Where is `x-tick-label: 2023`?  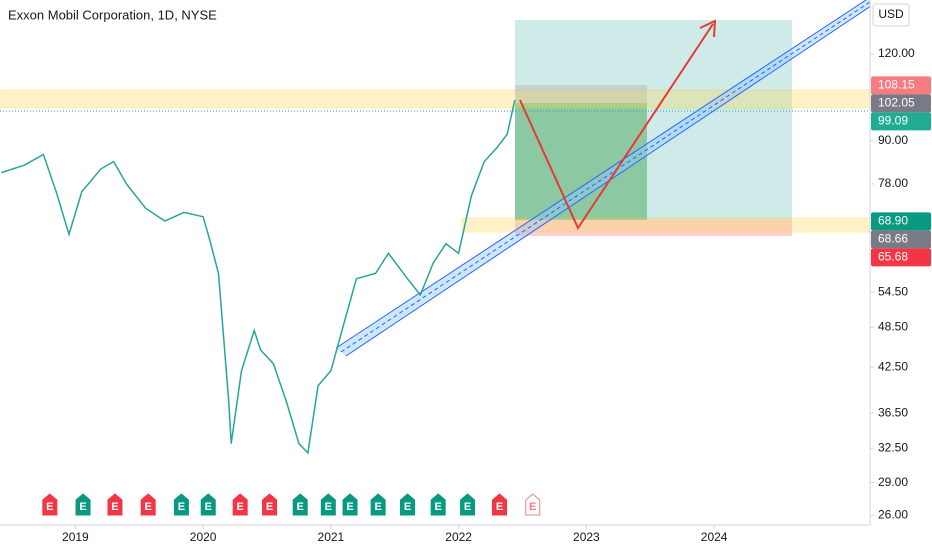
x-tick-label: 2023 is located at coordinates (586, 537).